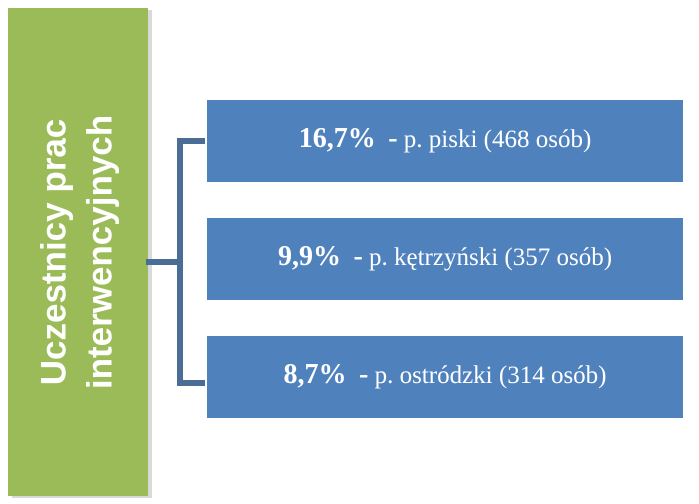  Describe the element at coordinates (309, 256) in the screenshot. I see `item-percent: 9,9%` at that location.